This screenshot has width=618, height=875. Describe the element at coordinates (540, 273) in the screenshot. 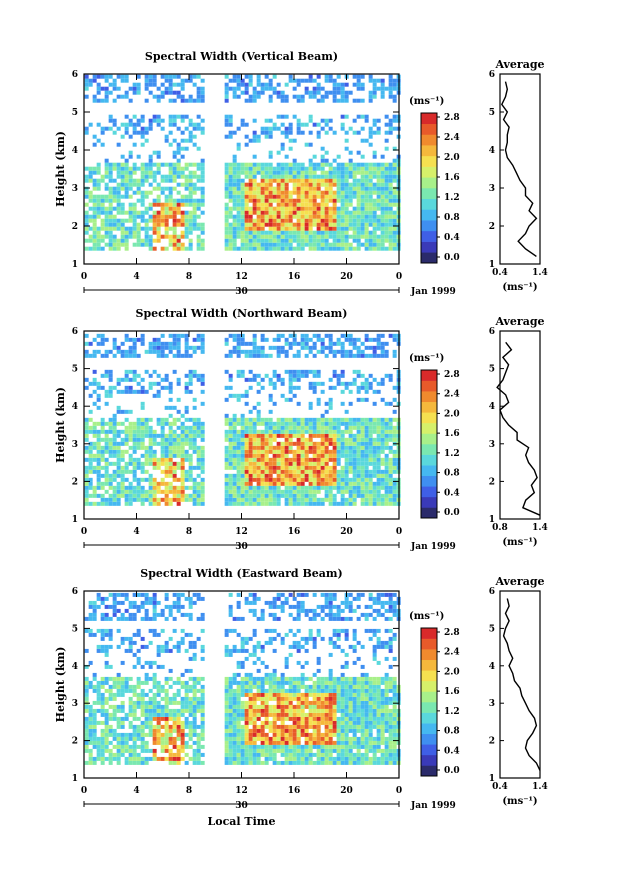

I see `profile-x-tick-label: 1.4` at that location.